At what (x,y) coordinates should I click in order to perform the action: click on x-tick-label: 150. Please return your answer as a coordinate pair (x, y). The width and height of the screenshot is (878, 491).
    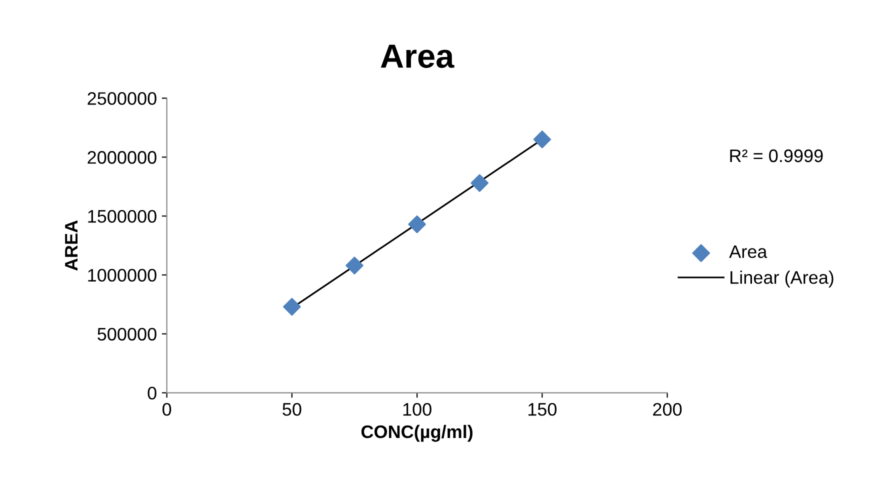
    Looking at the image, I should click on (542, 409).